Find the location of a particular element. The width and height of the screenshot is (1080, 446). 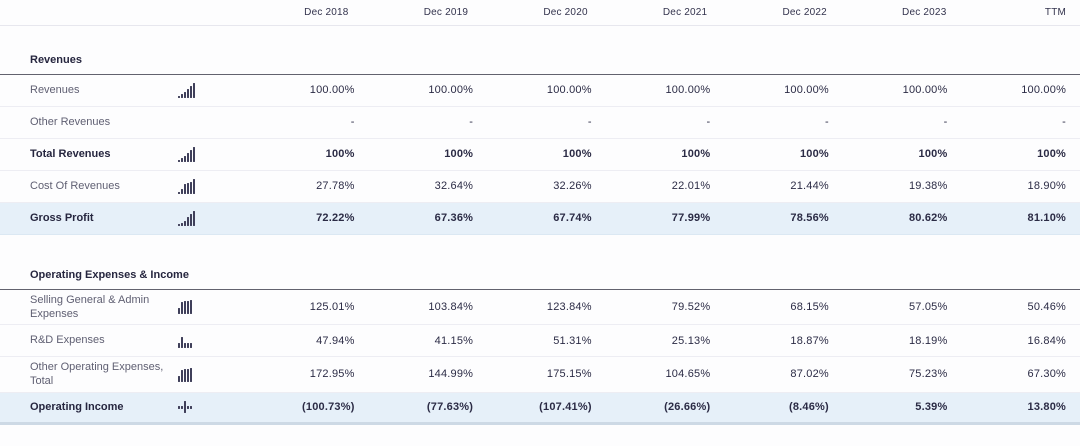

value-text: 77.99% is located at coordinates (691, 218).